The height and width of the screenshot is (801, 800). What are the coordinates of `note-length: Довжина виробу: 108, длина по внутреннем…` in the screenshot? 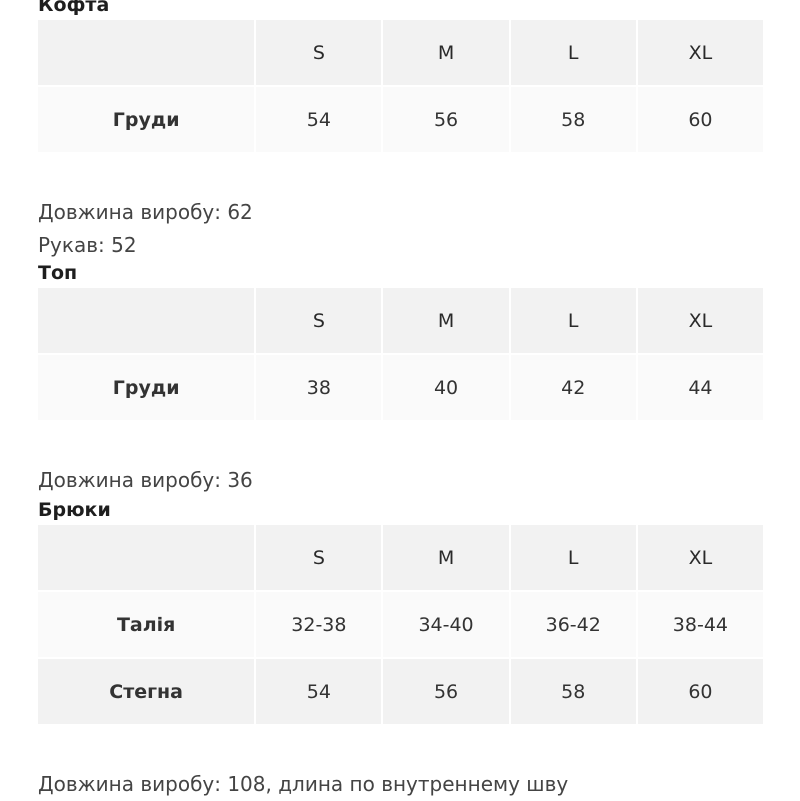 It's located at (303, 784).